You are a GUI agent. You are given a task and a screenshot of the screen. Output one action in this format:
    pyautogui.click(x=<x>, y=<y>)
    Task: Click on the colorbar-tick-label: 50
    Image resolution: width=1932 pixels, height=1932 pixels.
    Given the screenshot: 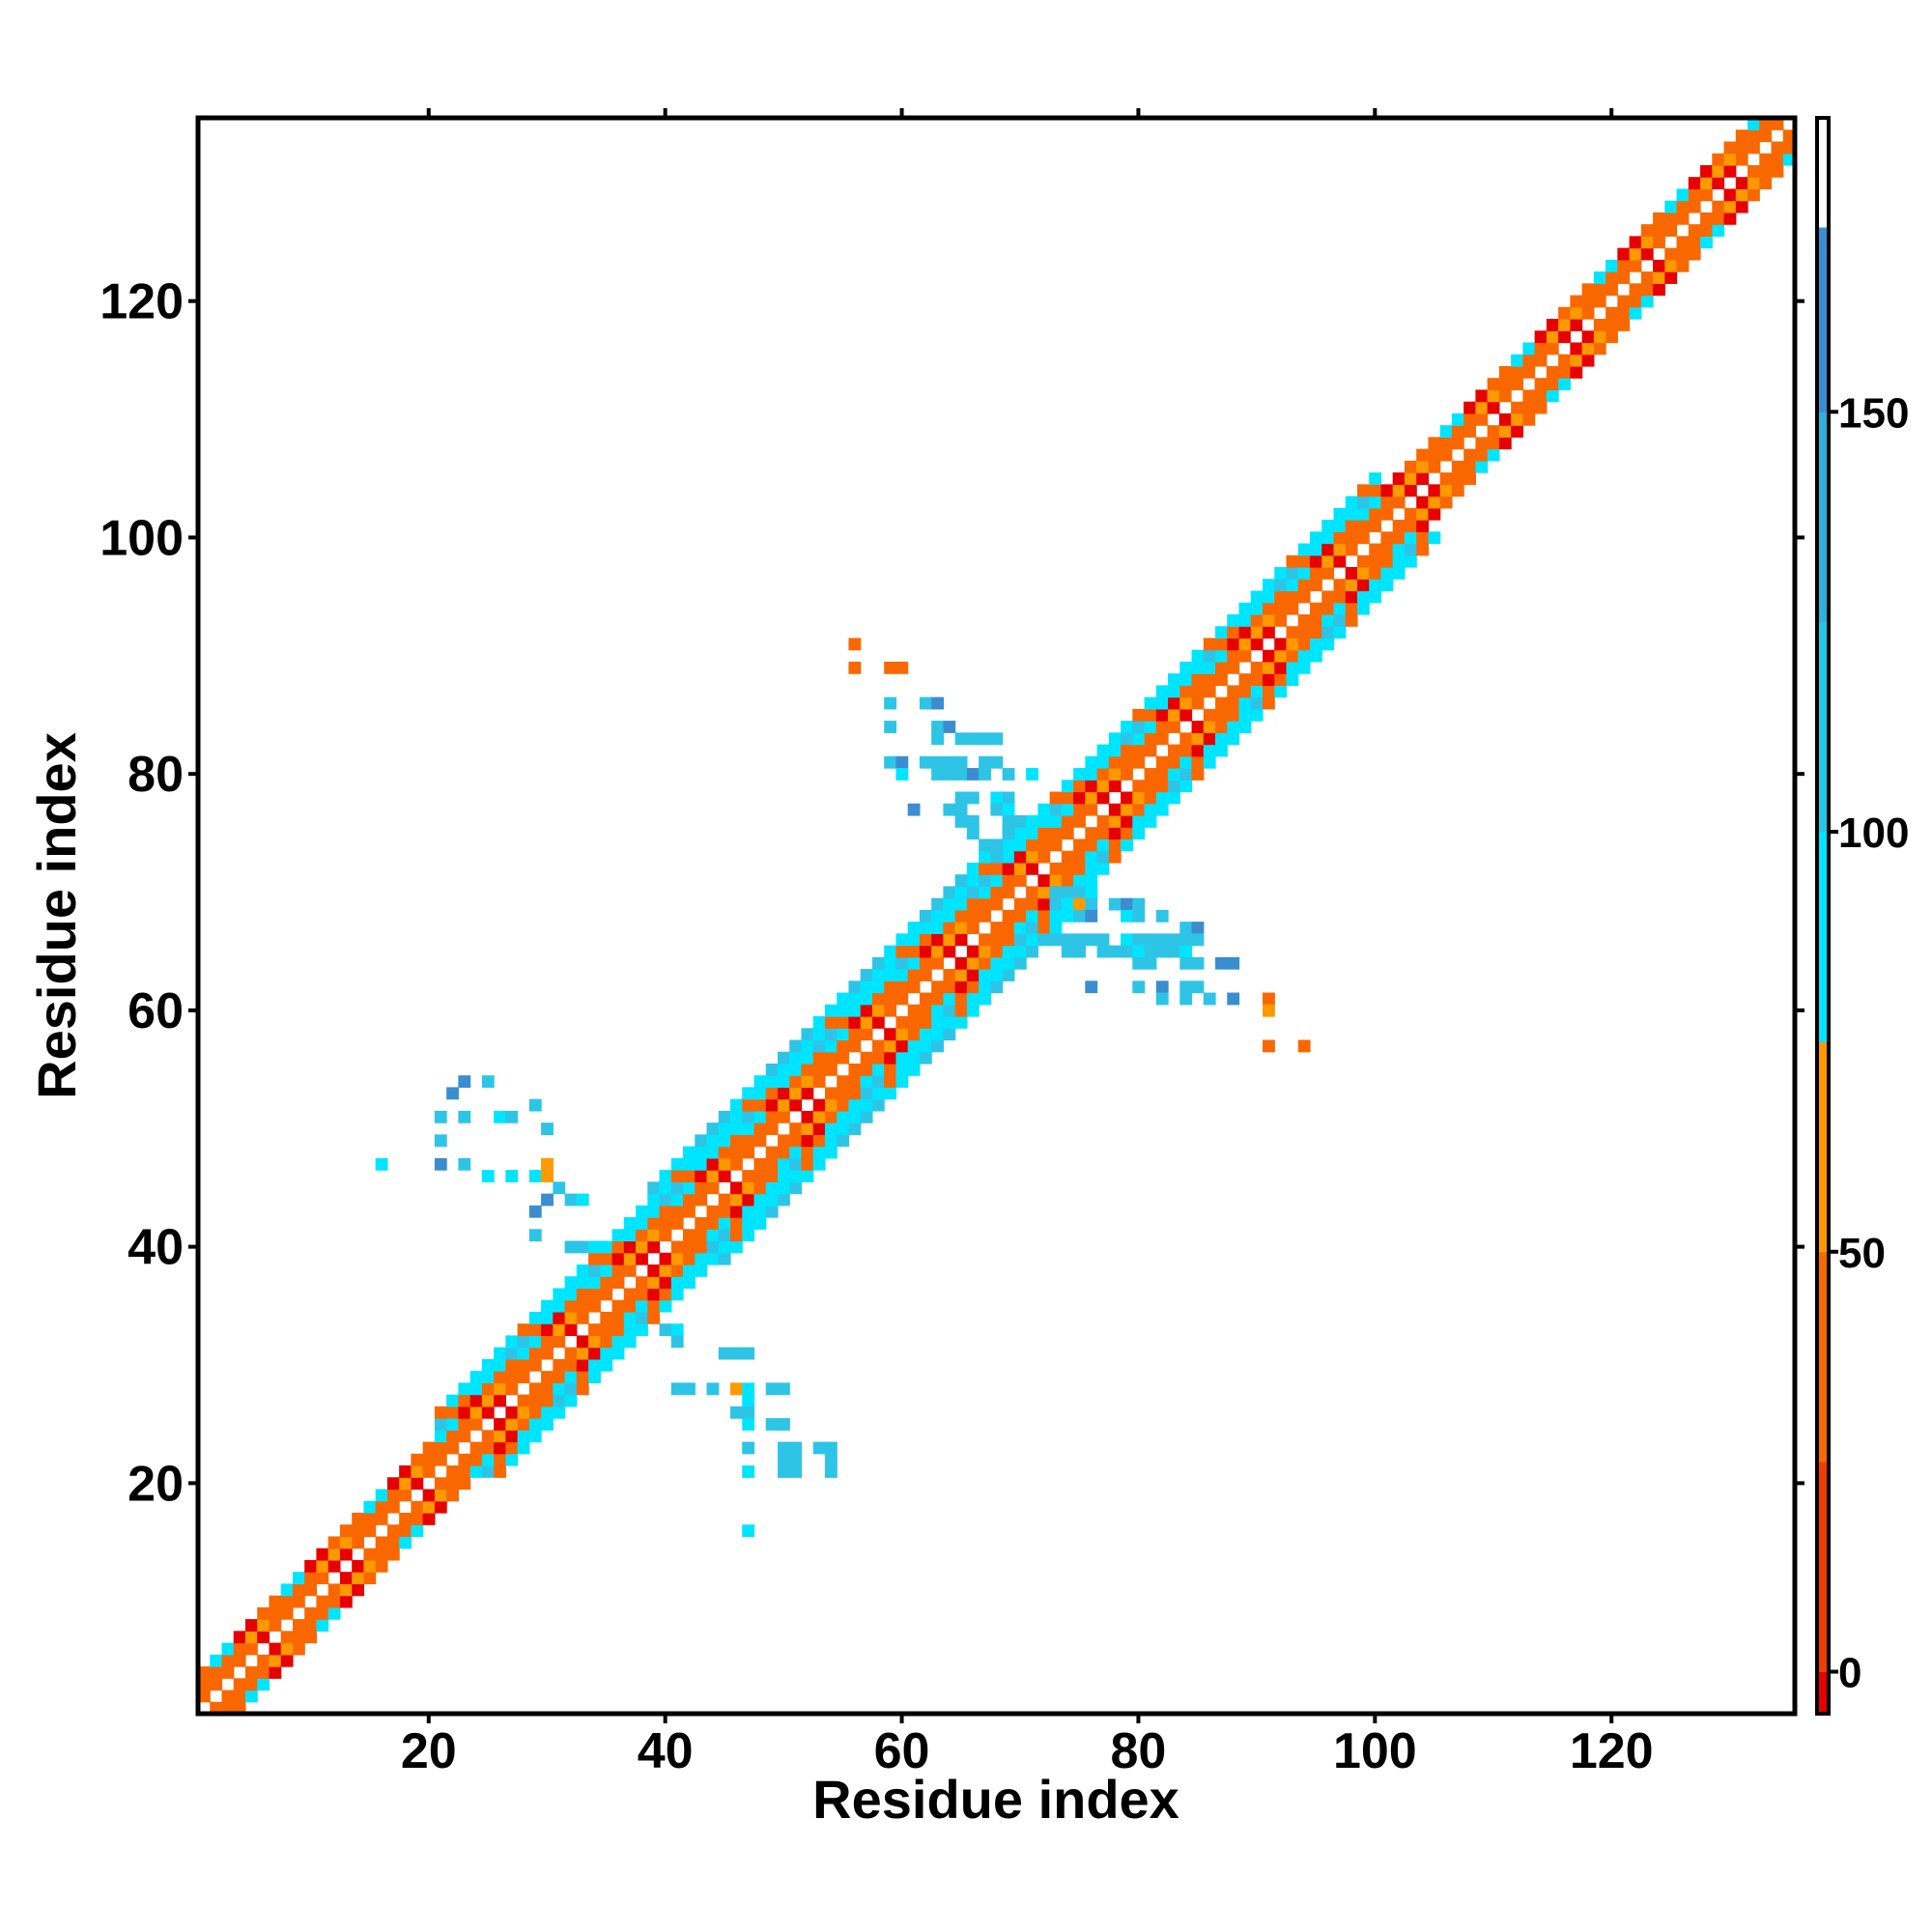 What is the action you would take?
    pyautogui.click(x=1862, y=1253)
    